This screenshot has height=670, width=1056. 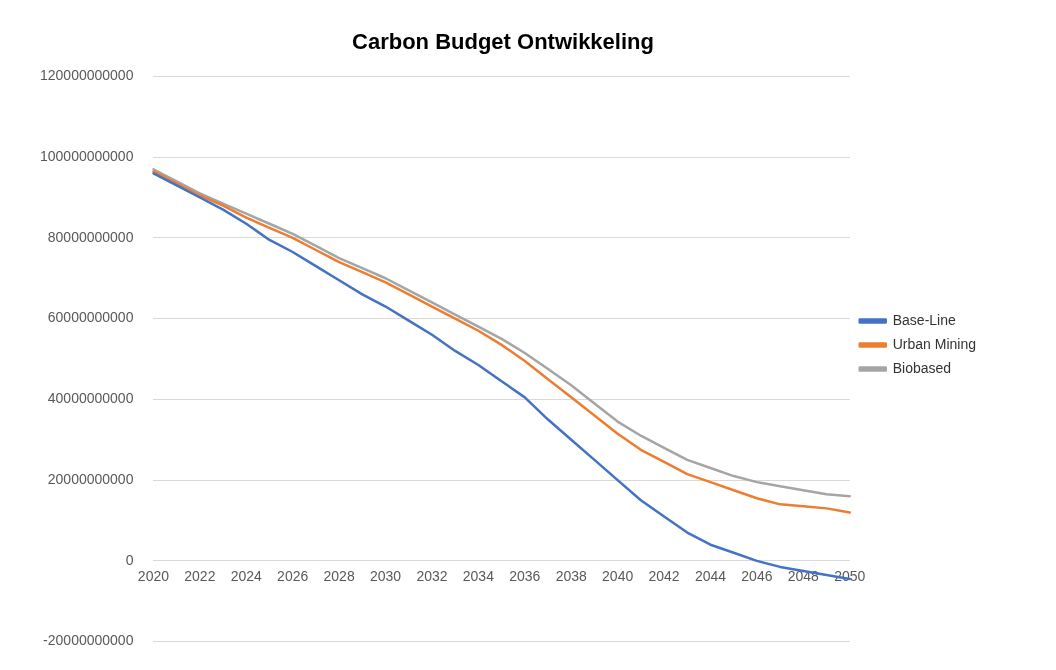 I want to click on x-tick-label: 2022, so click(x=200, y=576).